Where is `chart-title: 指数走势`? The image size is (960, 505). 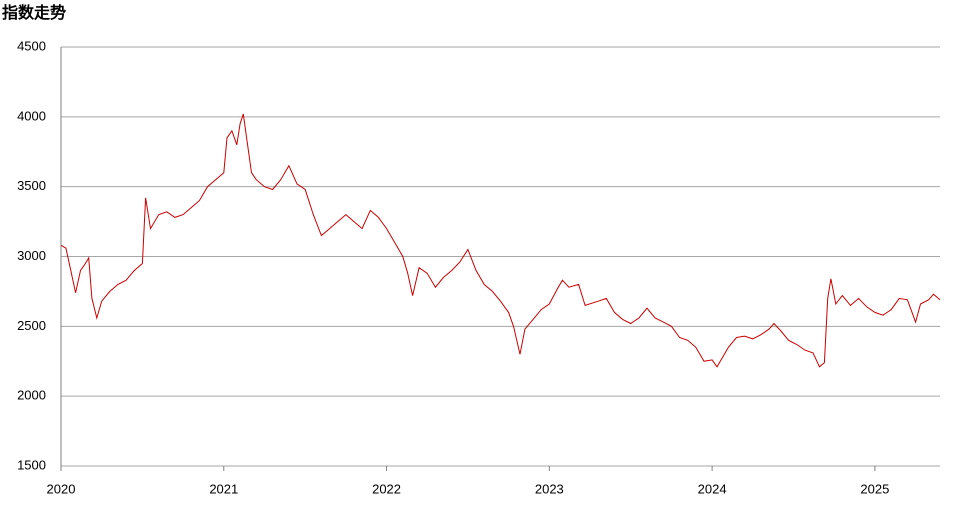
chart-title: 指数走势 is located at coordinates (34, 12).